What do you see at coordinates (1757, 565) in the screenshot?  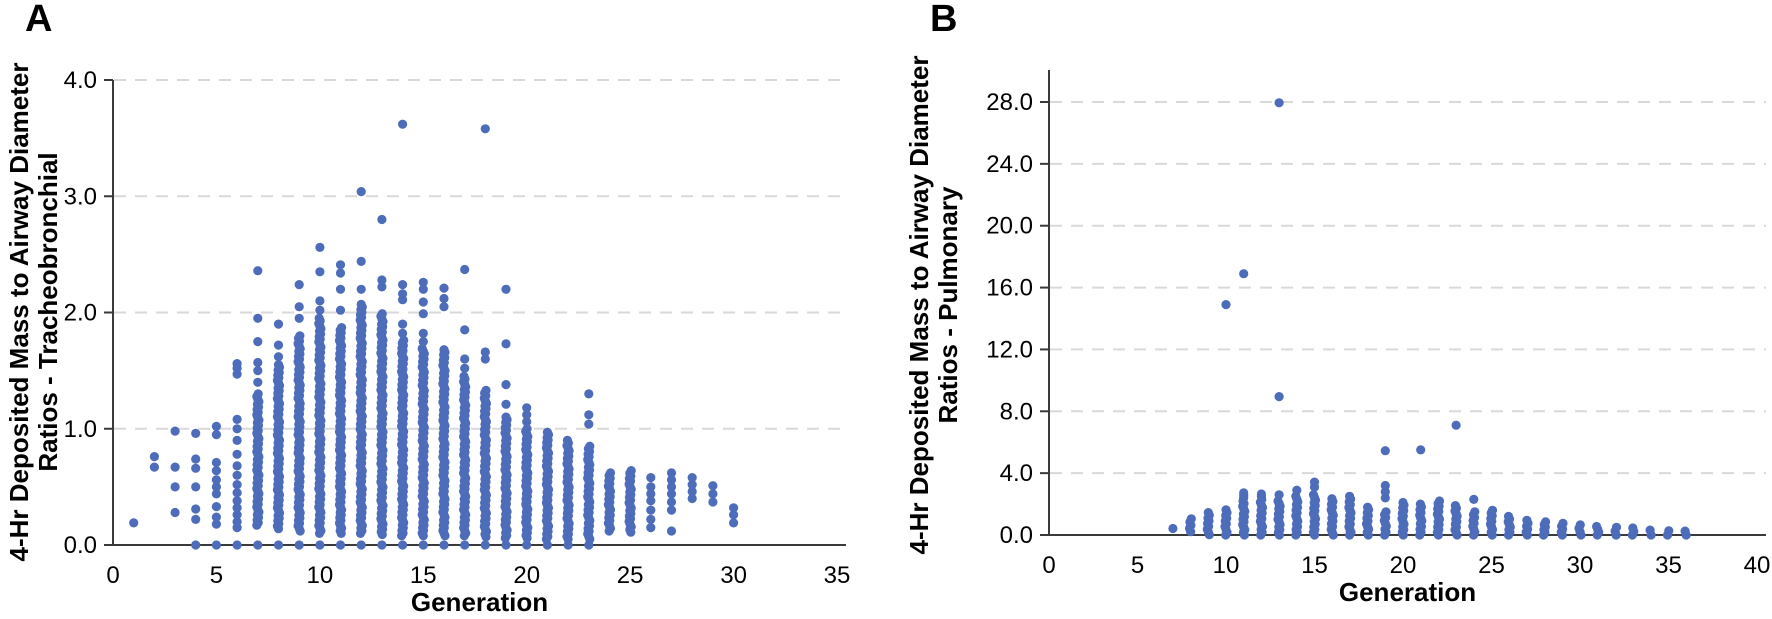 I see `x-tick-label: 40` at bounding box center [1757, 565].